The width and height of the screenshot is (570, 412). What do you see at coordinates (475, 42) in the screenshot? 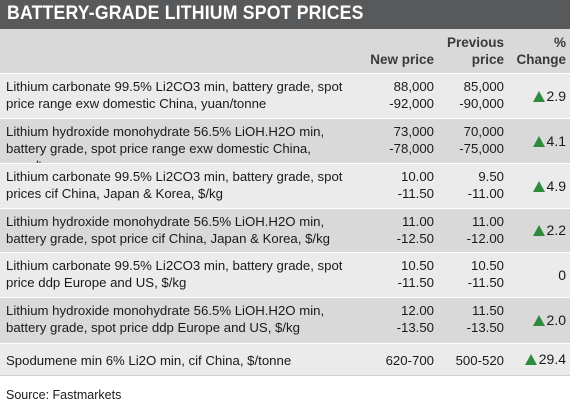
I see `header-previous-line1: Previous` at bounding box center [475, 42].